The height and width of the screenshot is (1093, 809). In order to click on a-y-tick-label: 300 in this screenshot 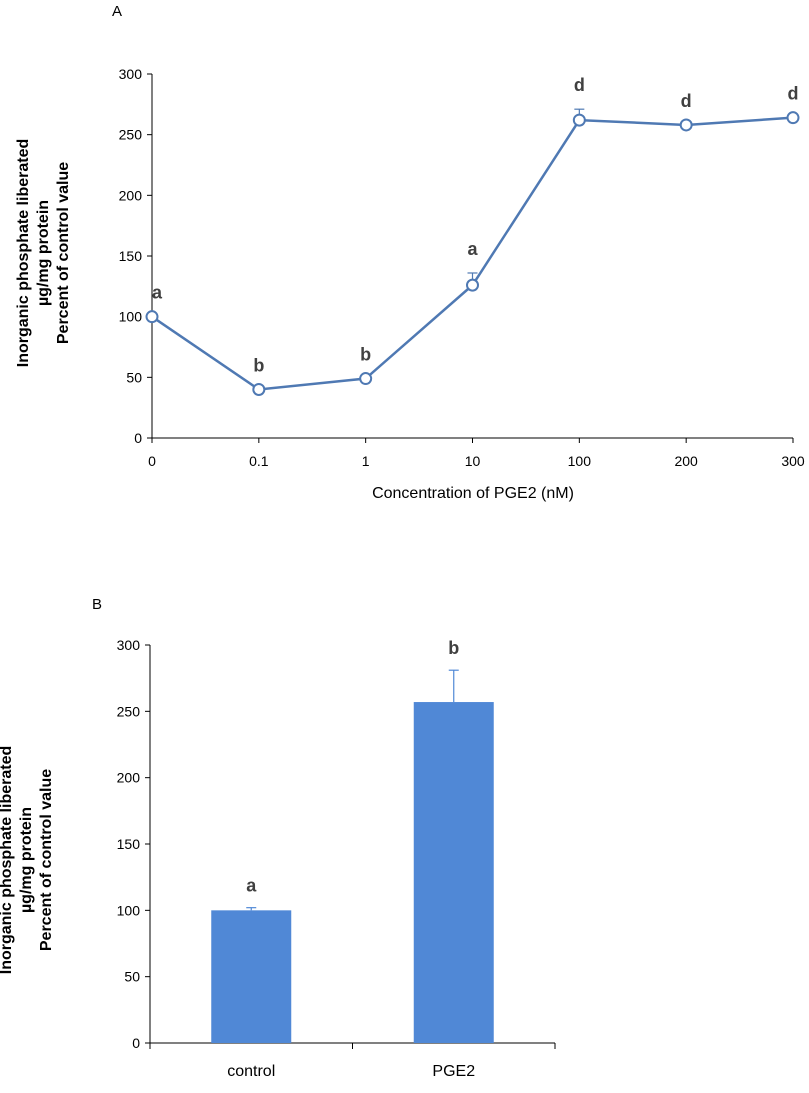, I will do `click(131, 74)`.